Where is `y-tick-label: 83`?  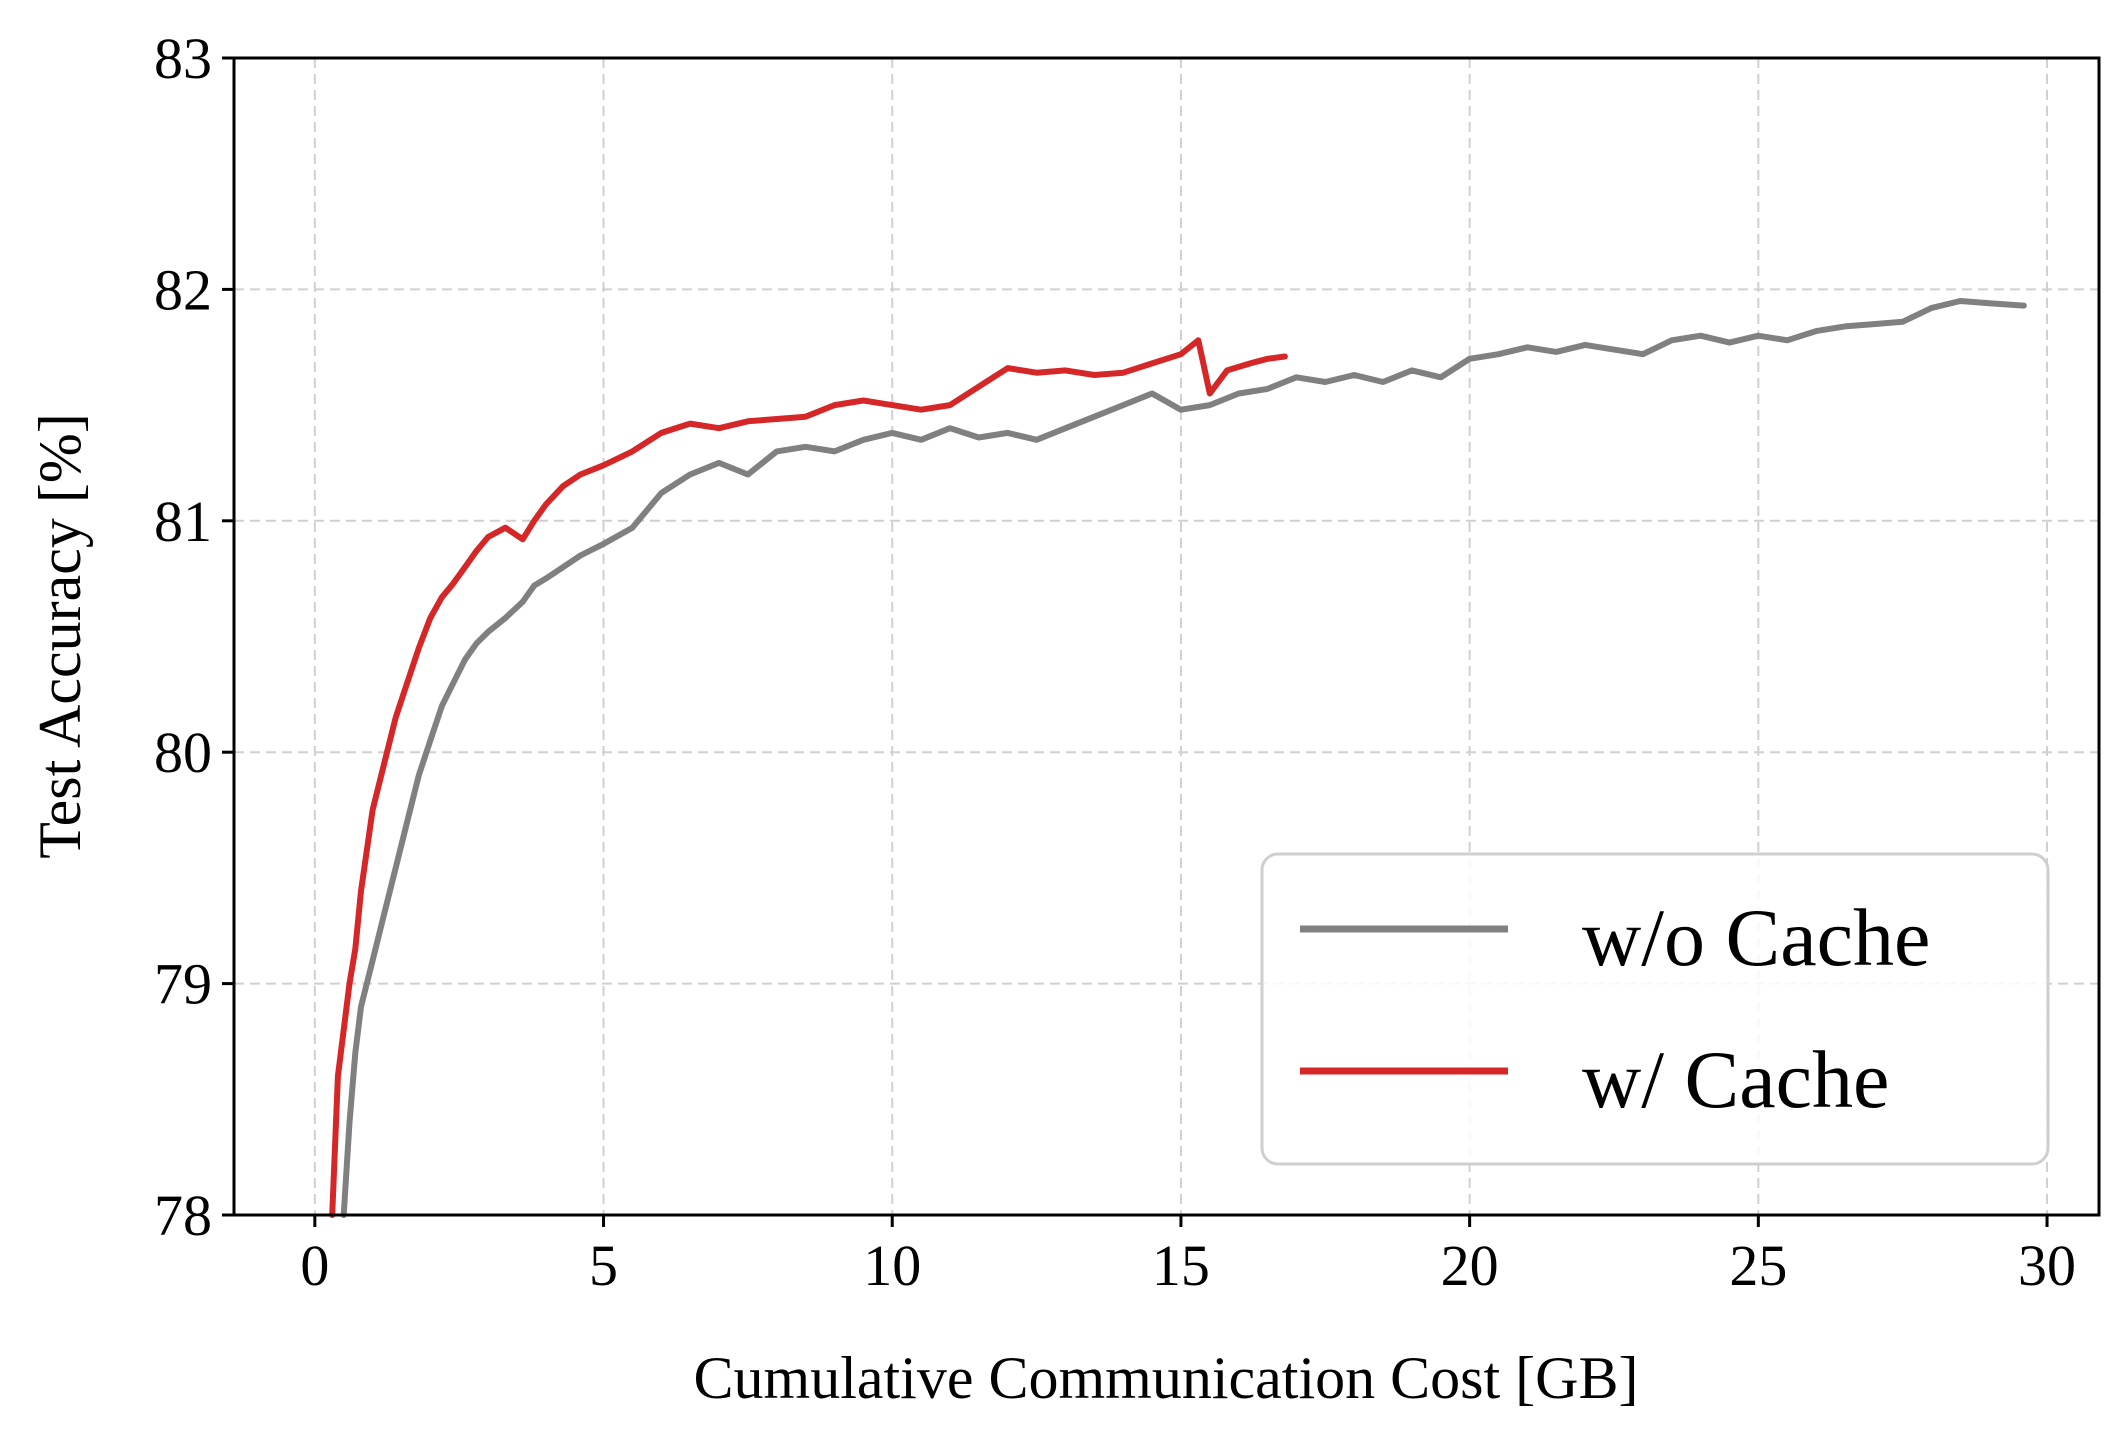
y-tick-label: 83 is located at coordinates (183, 58).